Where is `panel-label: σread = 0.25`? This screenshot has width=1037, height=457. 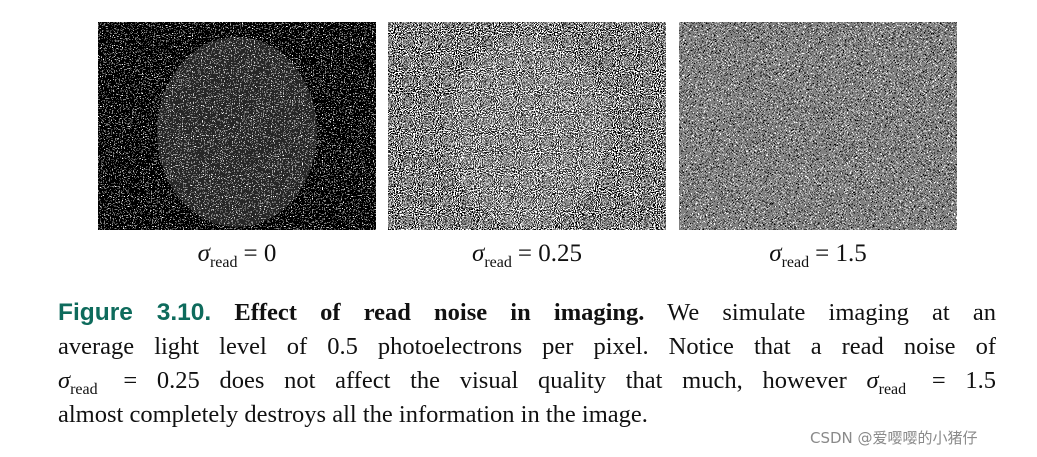 panel-label: σread = 0.25 is located at coordinates (527, 256).